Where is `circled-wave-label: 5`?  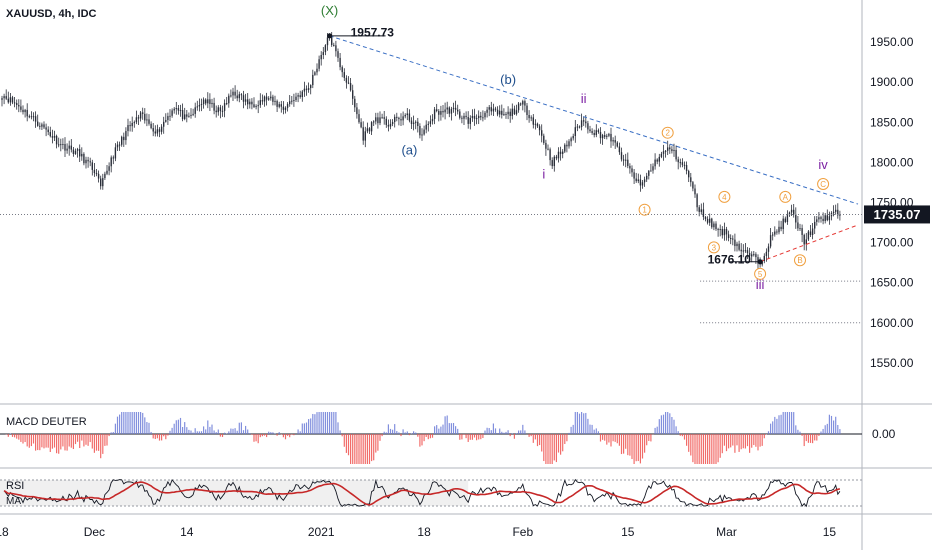 circled-wave-label: 5 is located at coordinates (760, 274).